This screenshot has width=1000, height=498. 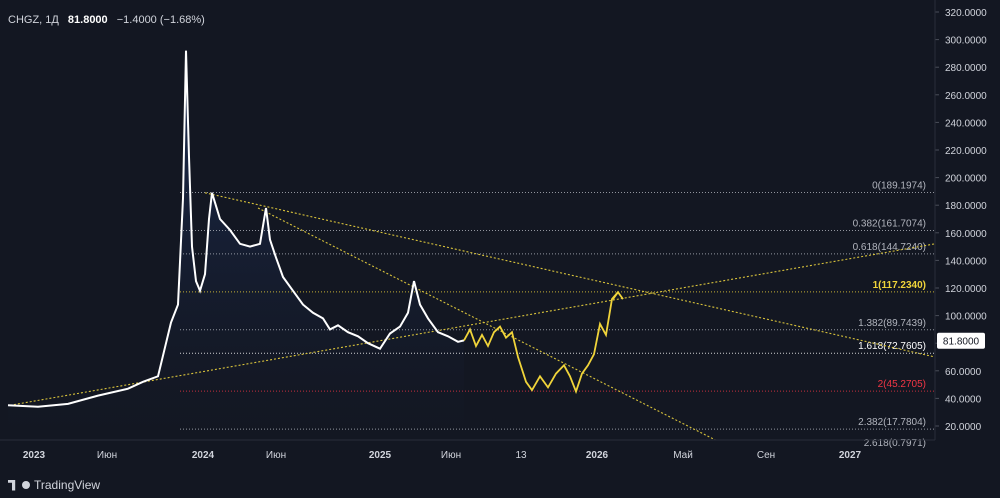 What do you see at coordinates (966, 179) in the screenshot?
I see `y-tick-label: 200.0000` at bounding box center [966, 179].